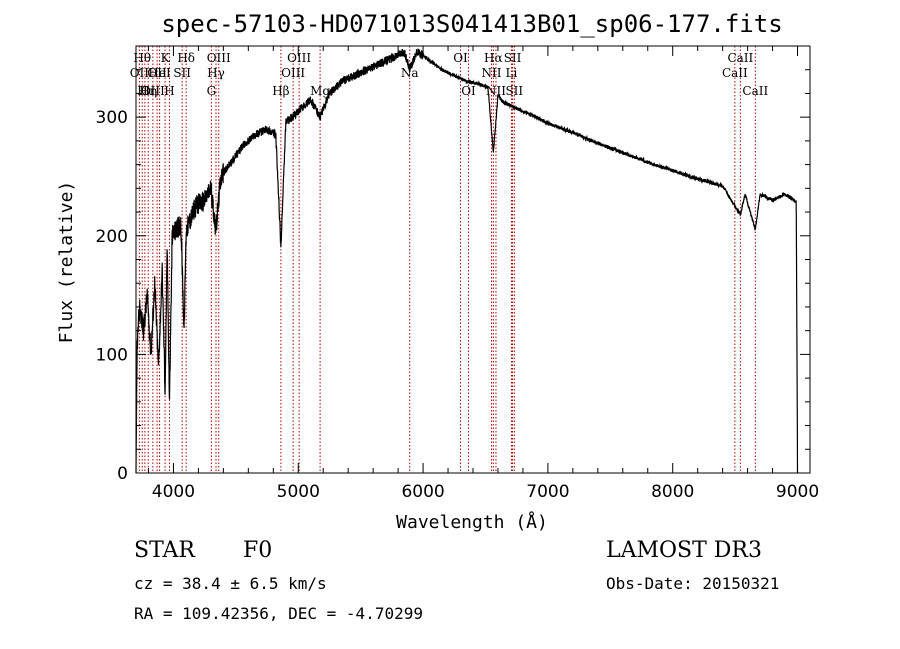  I want to click on line-label-14: Hβ, so click(280, 91).